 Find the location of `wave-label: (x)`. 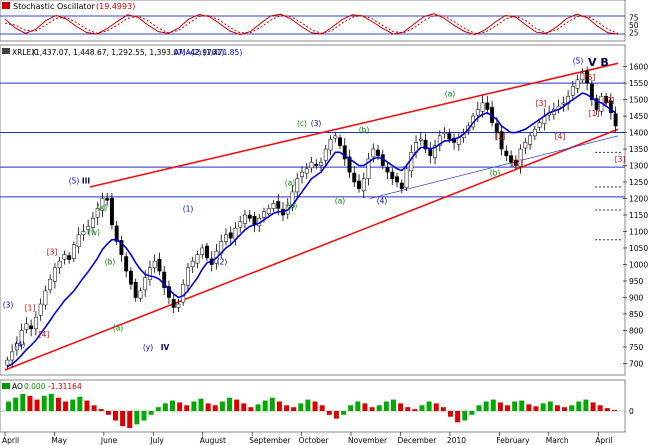

wave-label: (x) is located at coordinates (102, 207).